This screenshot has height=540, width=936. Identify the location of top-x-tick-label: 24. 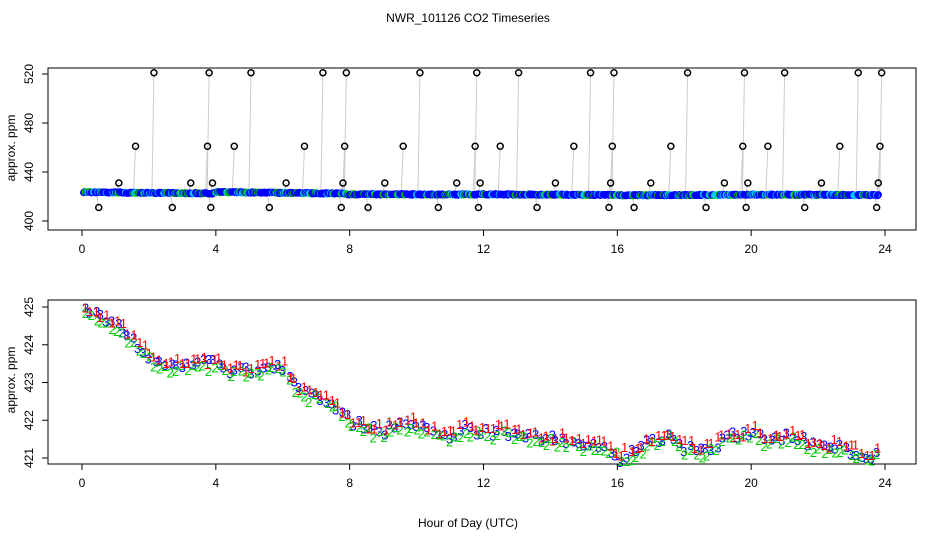
(885, 249).